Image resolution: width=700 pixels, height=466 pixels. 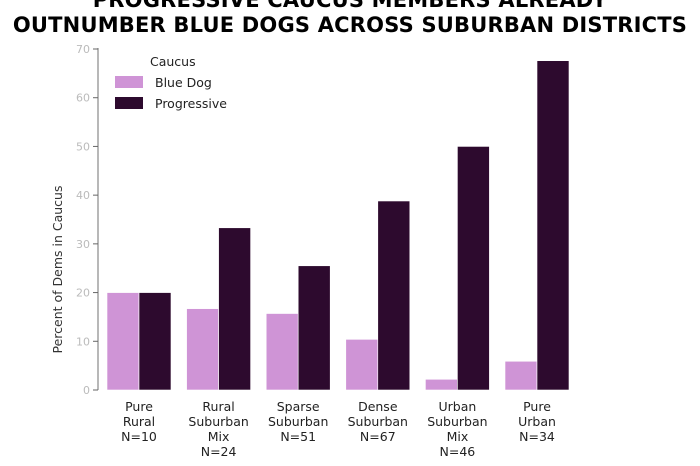 I want to click on x-category-label: N=34, so click(x=537, y=436).